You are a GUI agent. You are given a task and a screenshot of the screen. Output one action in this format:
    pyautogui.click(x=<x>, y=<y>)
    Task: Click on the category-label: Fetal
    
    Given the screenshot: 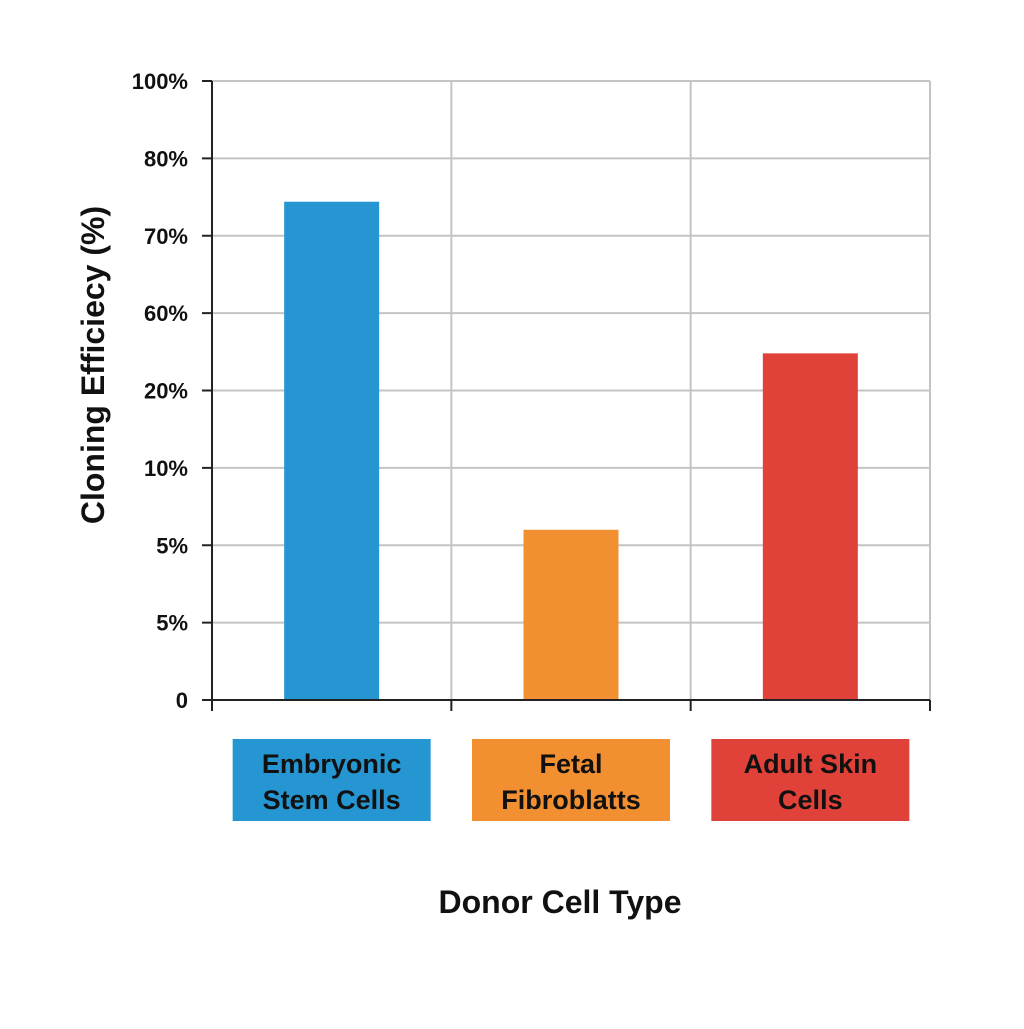 What is the action you would take?
    pyautogui.click(x=570, y=764)
    